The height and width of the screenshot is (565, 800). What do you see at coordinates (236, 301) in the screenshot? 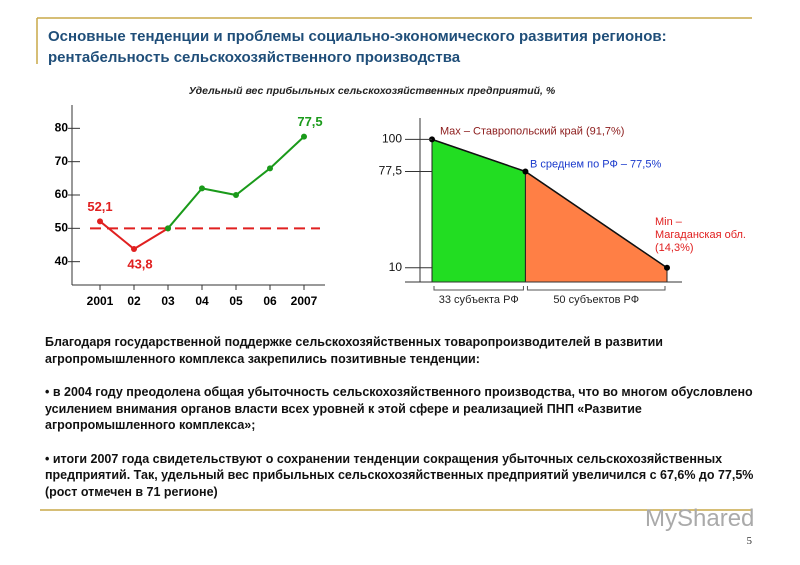
I see `x-tick-label: 05` at bounding box center [236, 301].